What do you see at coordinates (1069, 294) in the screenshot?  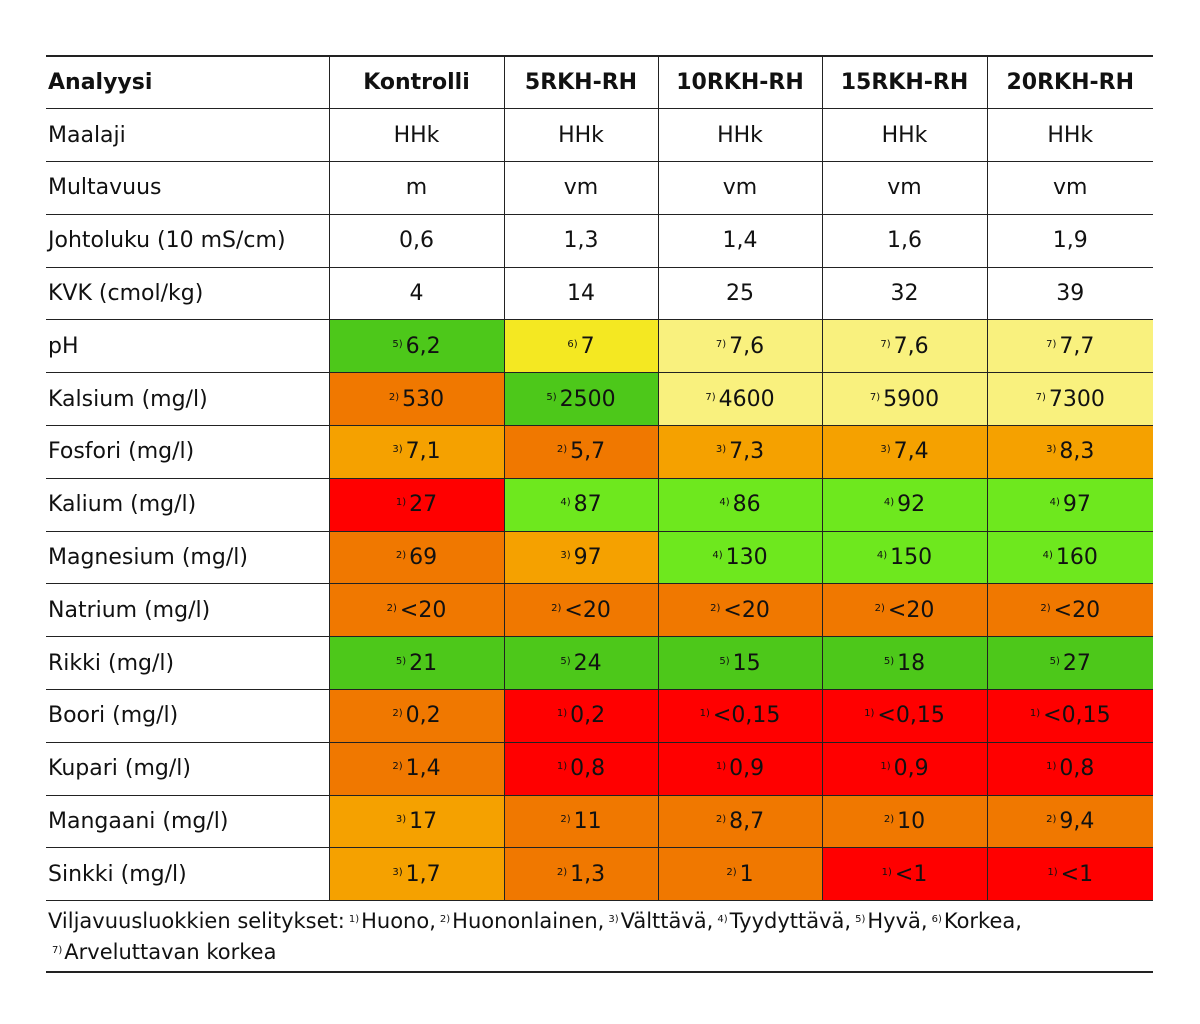 I see `value-cell: 39` at bounding box center [1069, 294].